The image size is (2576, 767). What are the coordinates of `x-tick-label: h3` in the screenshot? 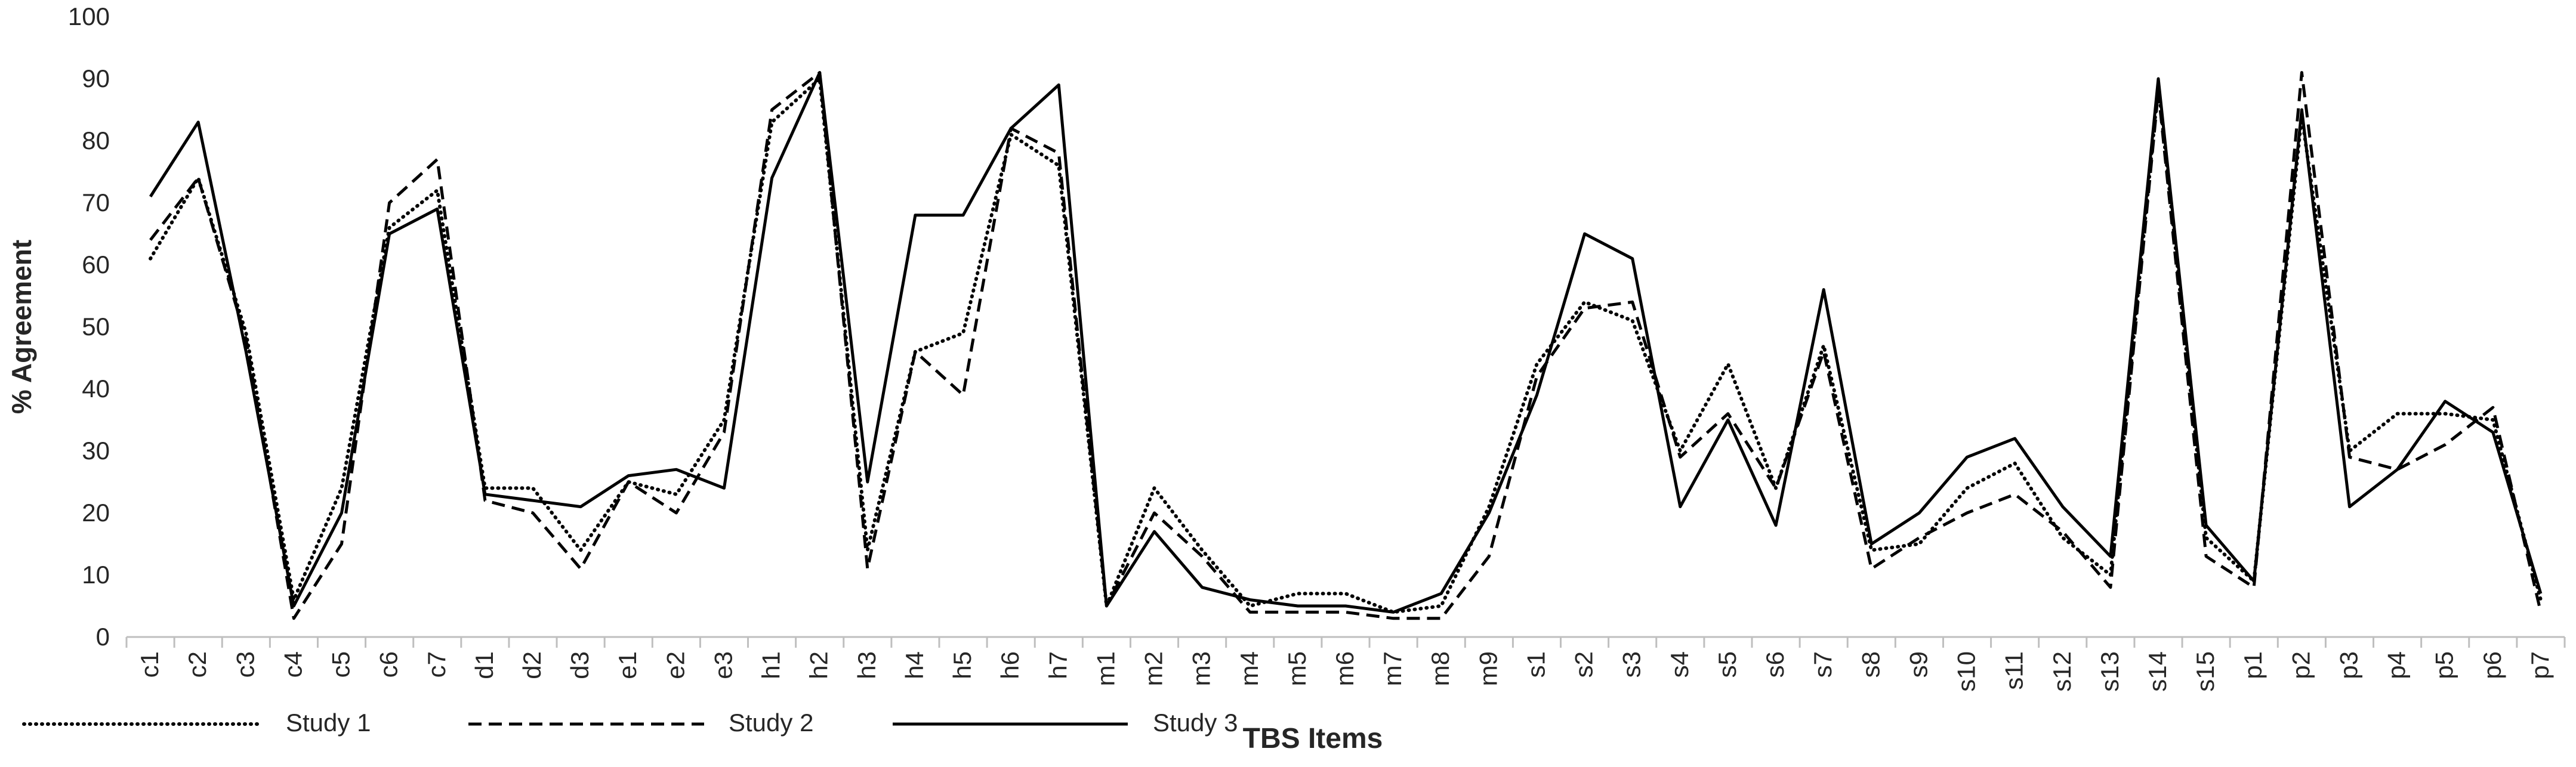 It's located at (867, 665).